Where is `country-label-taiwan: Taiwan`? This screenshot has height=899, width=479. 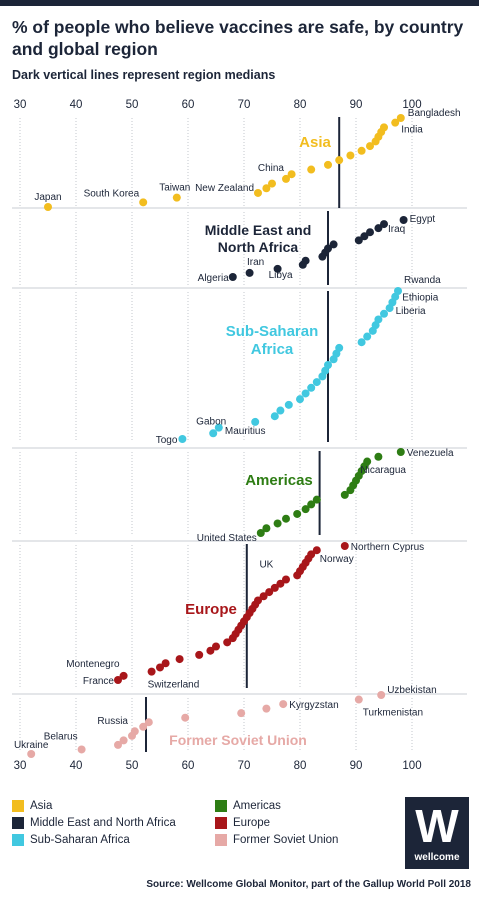
country-label-taiwan: Taiwan is located at coordinates (174, 188).